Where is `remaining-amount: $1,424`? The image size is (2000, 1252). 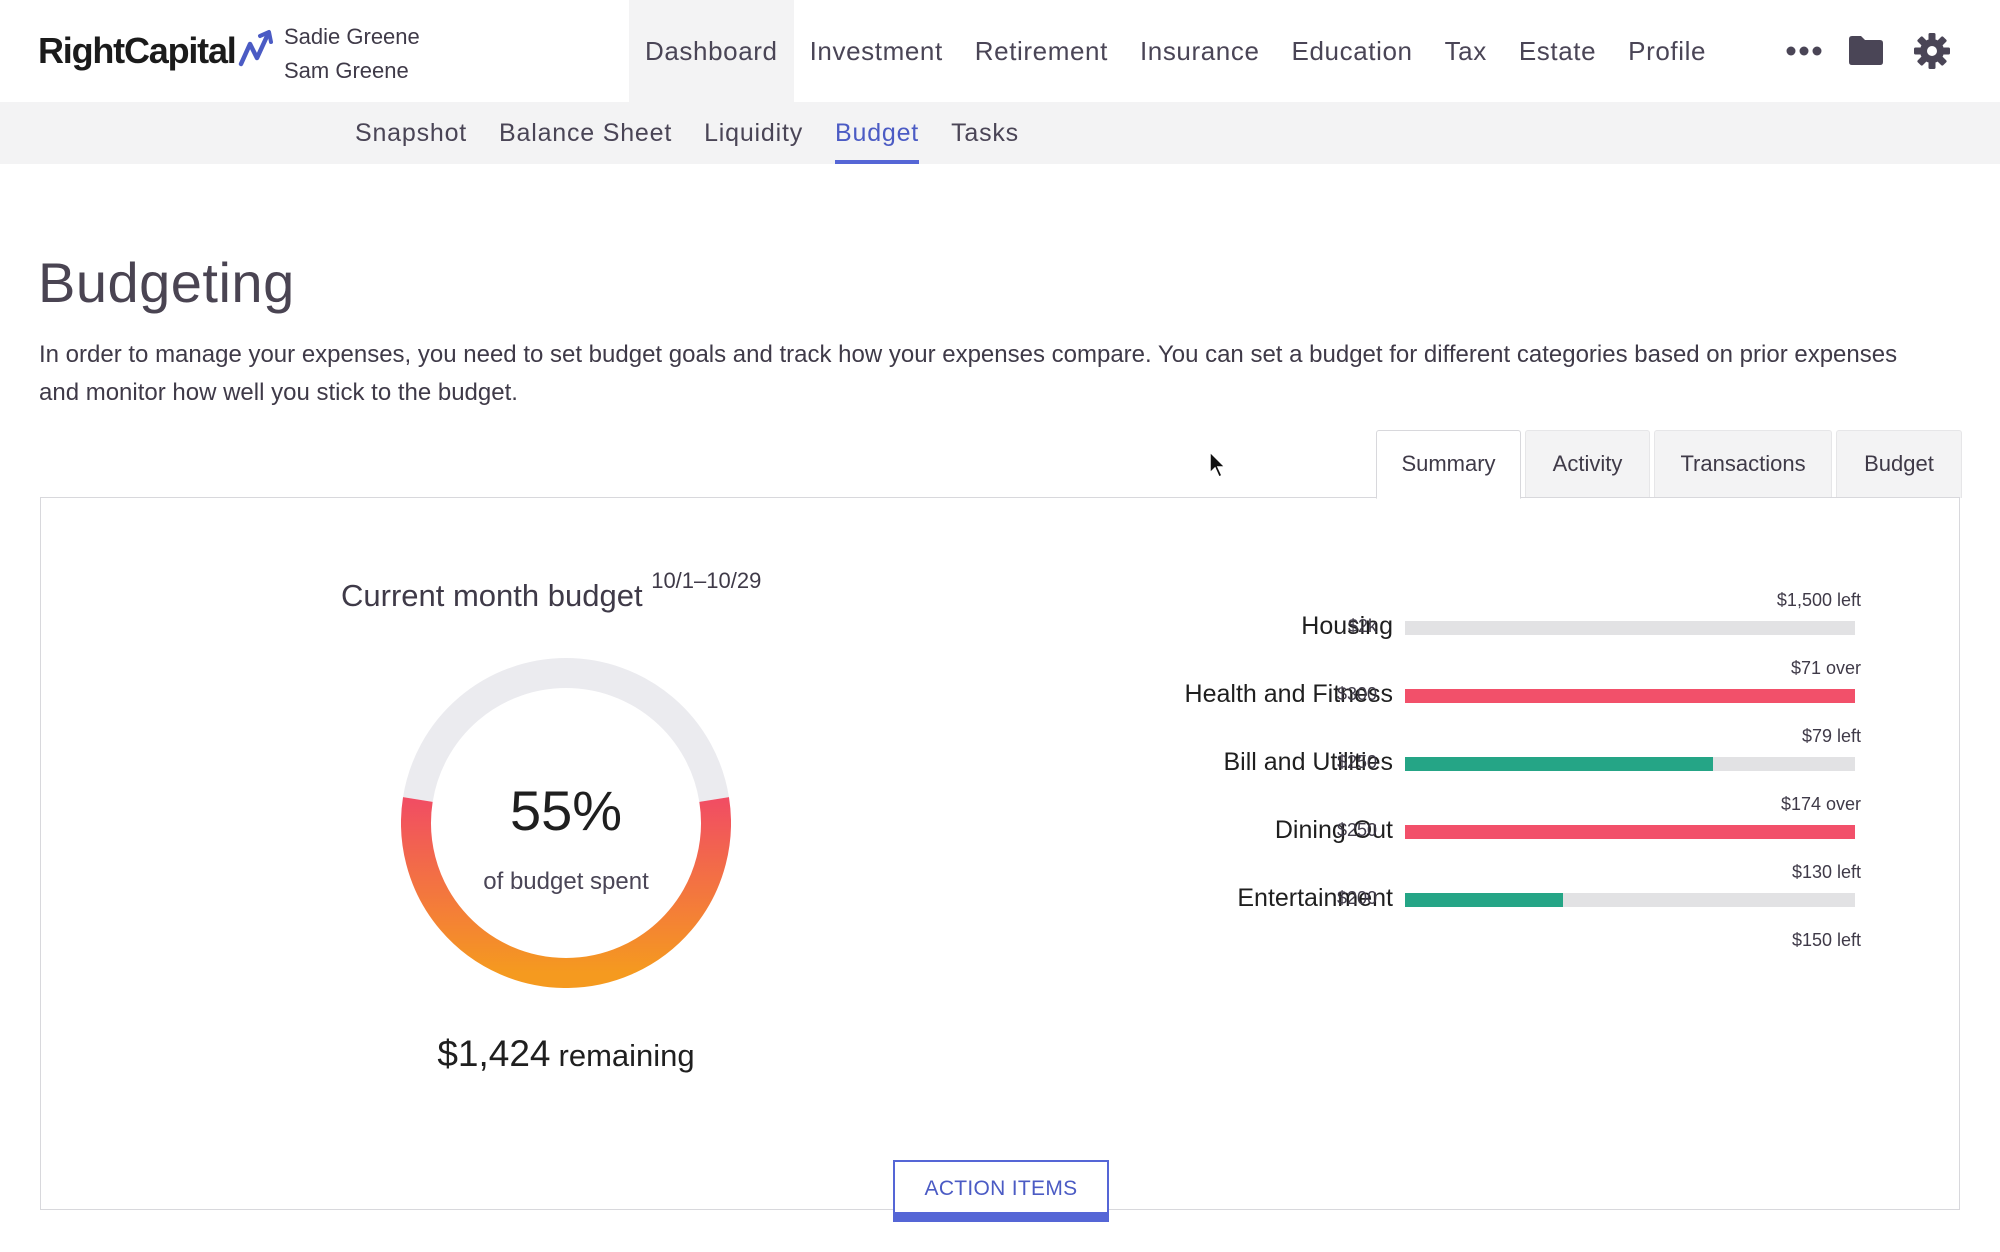
remaining-amount: $1,424 is located at coordinates (494, 1053).